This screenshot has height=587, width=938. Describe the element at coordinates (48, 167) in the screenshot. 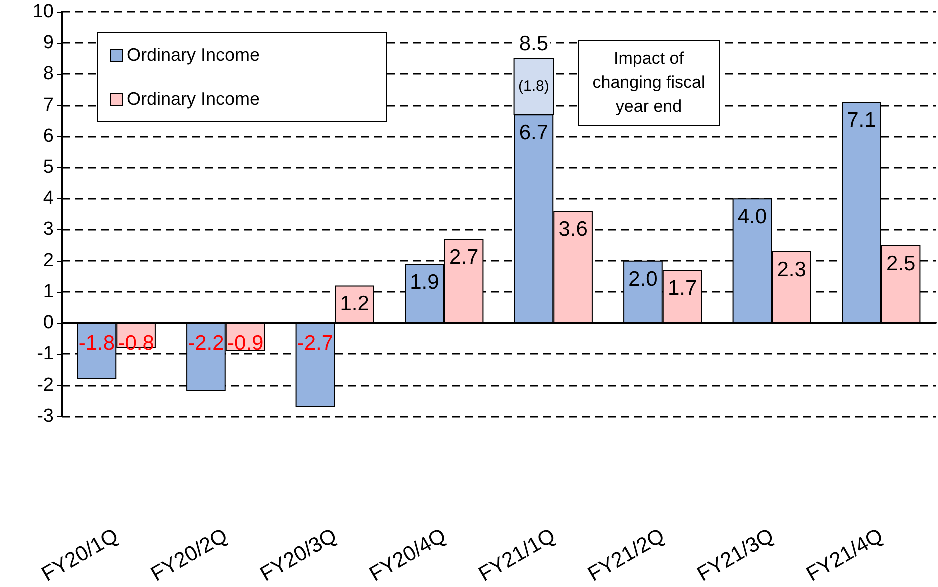

I see `y-tick-label: 5` at that location.